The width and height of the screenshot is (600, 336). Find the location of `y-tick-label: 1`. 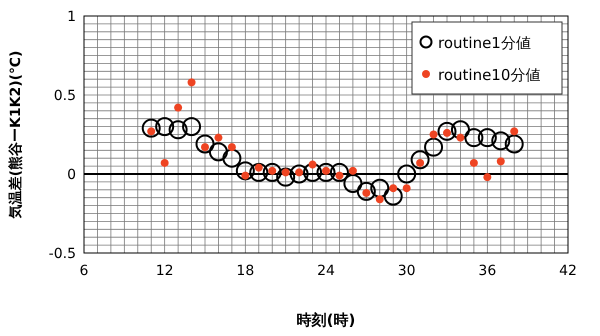

y-tick-label: 1 is located at coordinates (71, 17).